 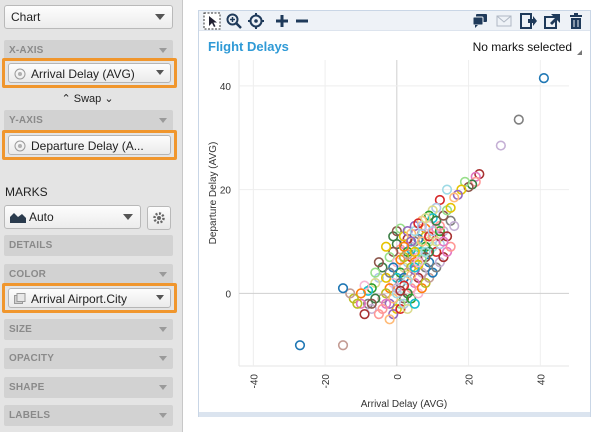 What do you see at coordinates (326, 381) in the screenshot?
I see `x-tick-label: -20` at bounding box center [326, 381].